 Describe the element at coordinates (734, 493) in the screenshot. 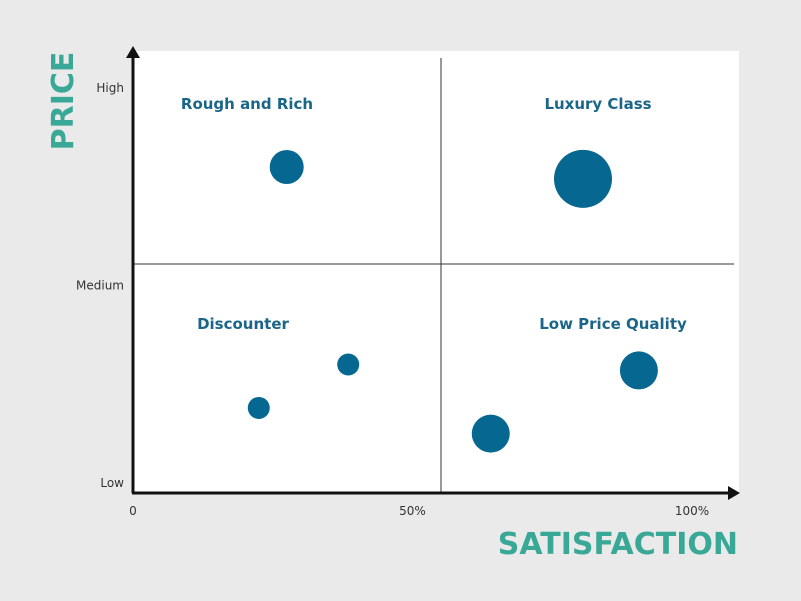

I see `x-axis-arrow-icon` at that location.